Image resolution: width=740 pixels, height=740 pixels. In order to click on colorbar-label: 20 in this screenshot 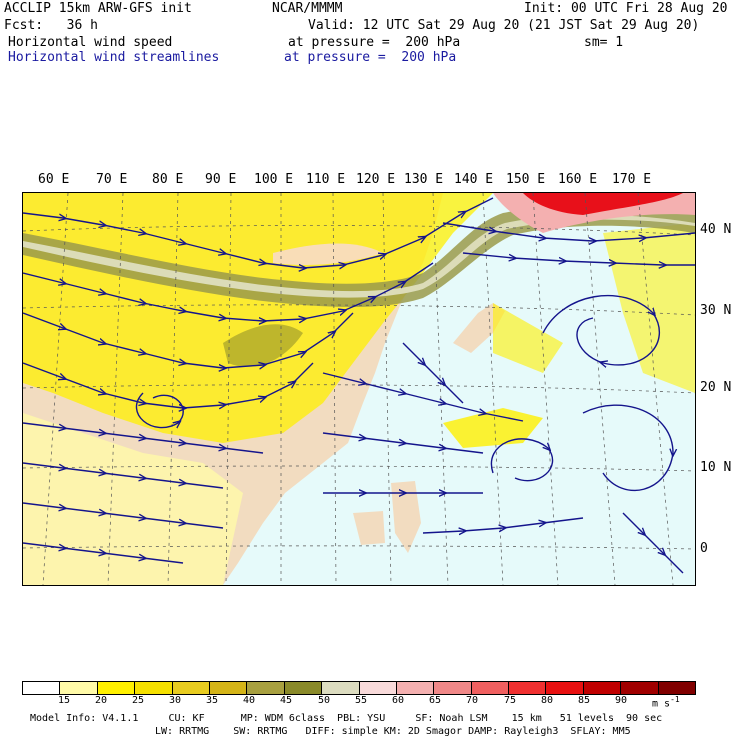, I will do `click(101, 700)`.